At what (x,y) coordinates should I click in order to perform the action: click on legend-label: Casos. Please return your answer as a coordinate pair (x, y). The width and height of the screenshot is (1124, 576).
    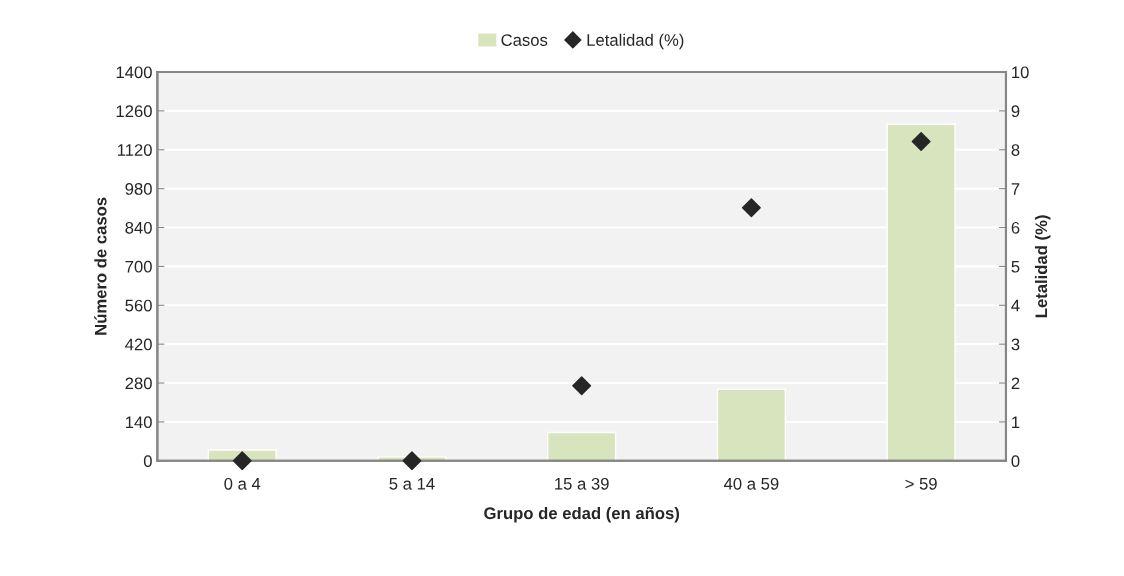
    Looking at the image, I should click on (524, 40).